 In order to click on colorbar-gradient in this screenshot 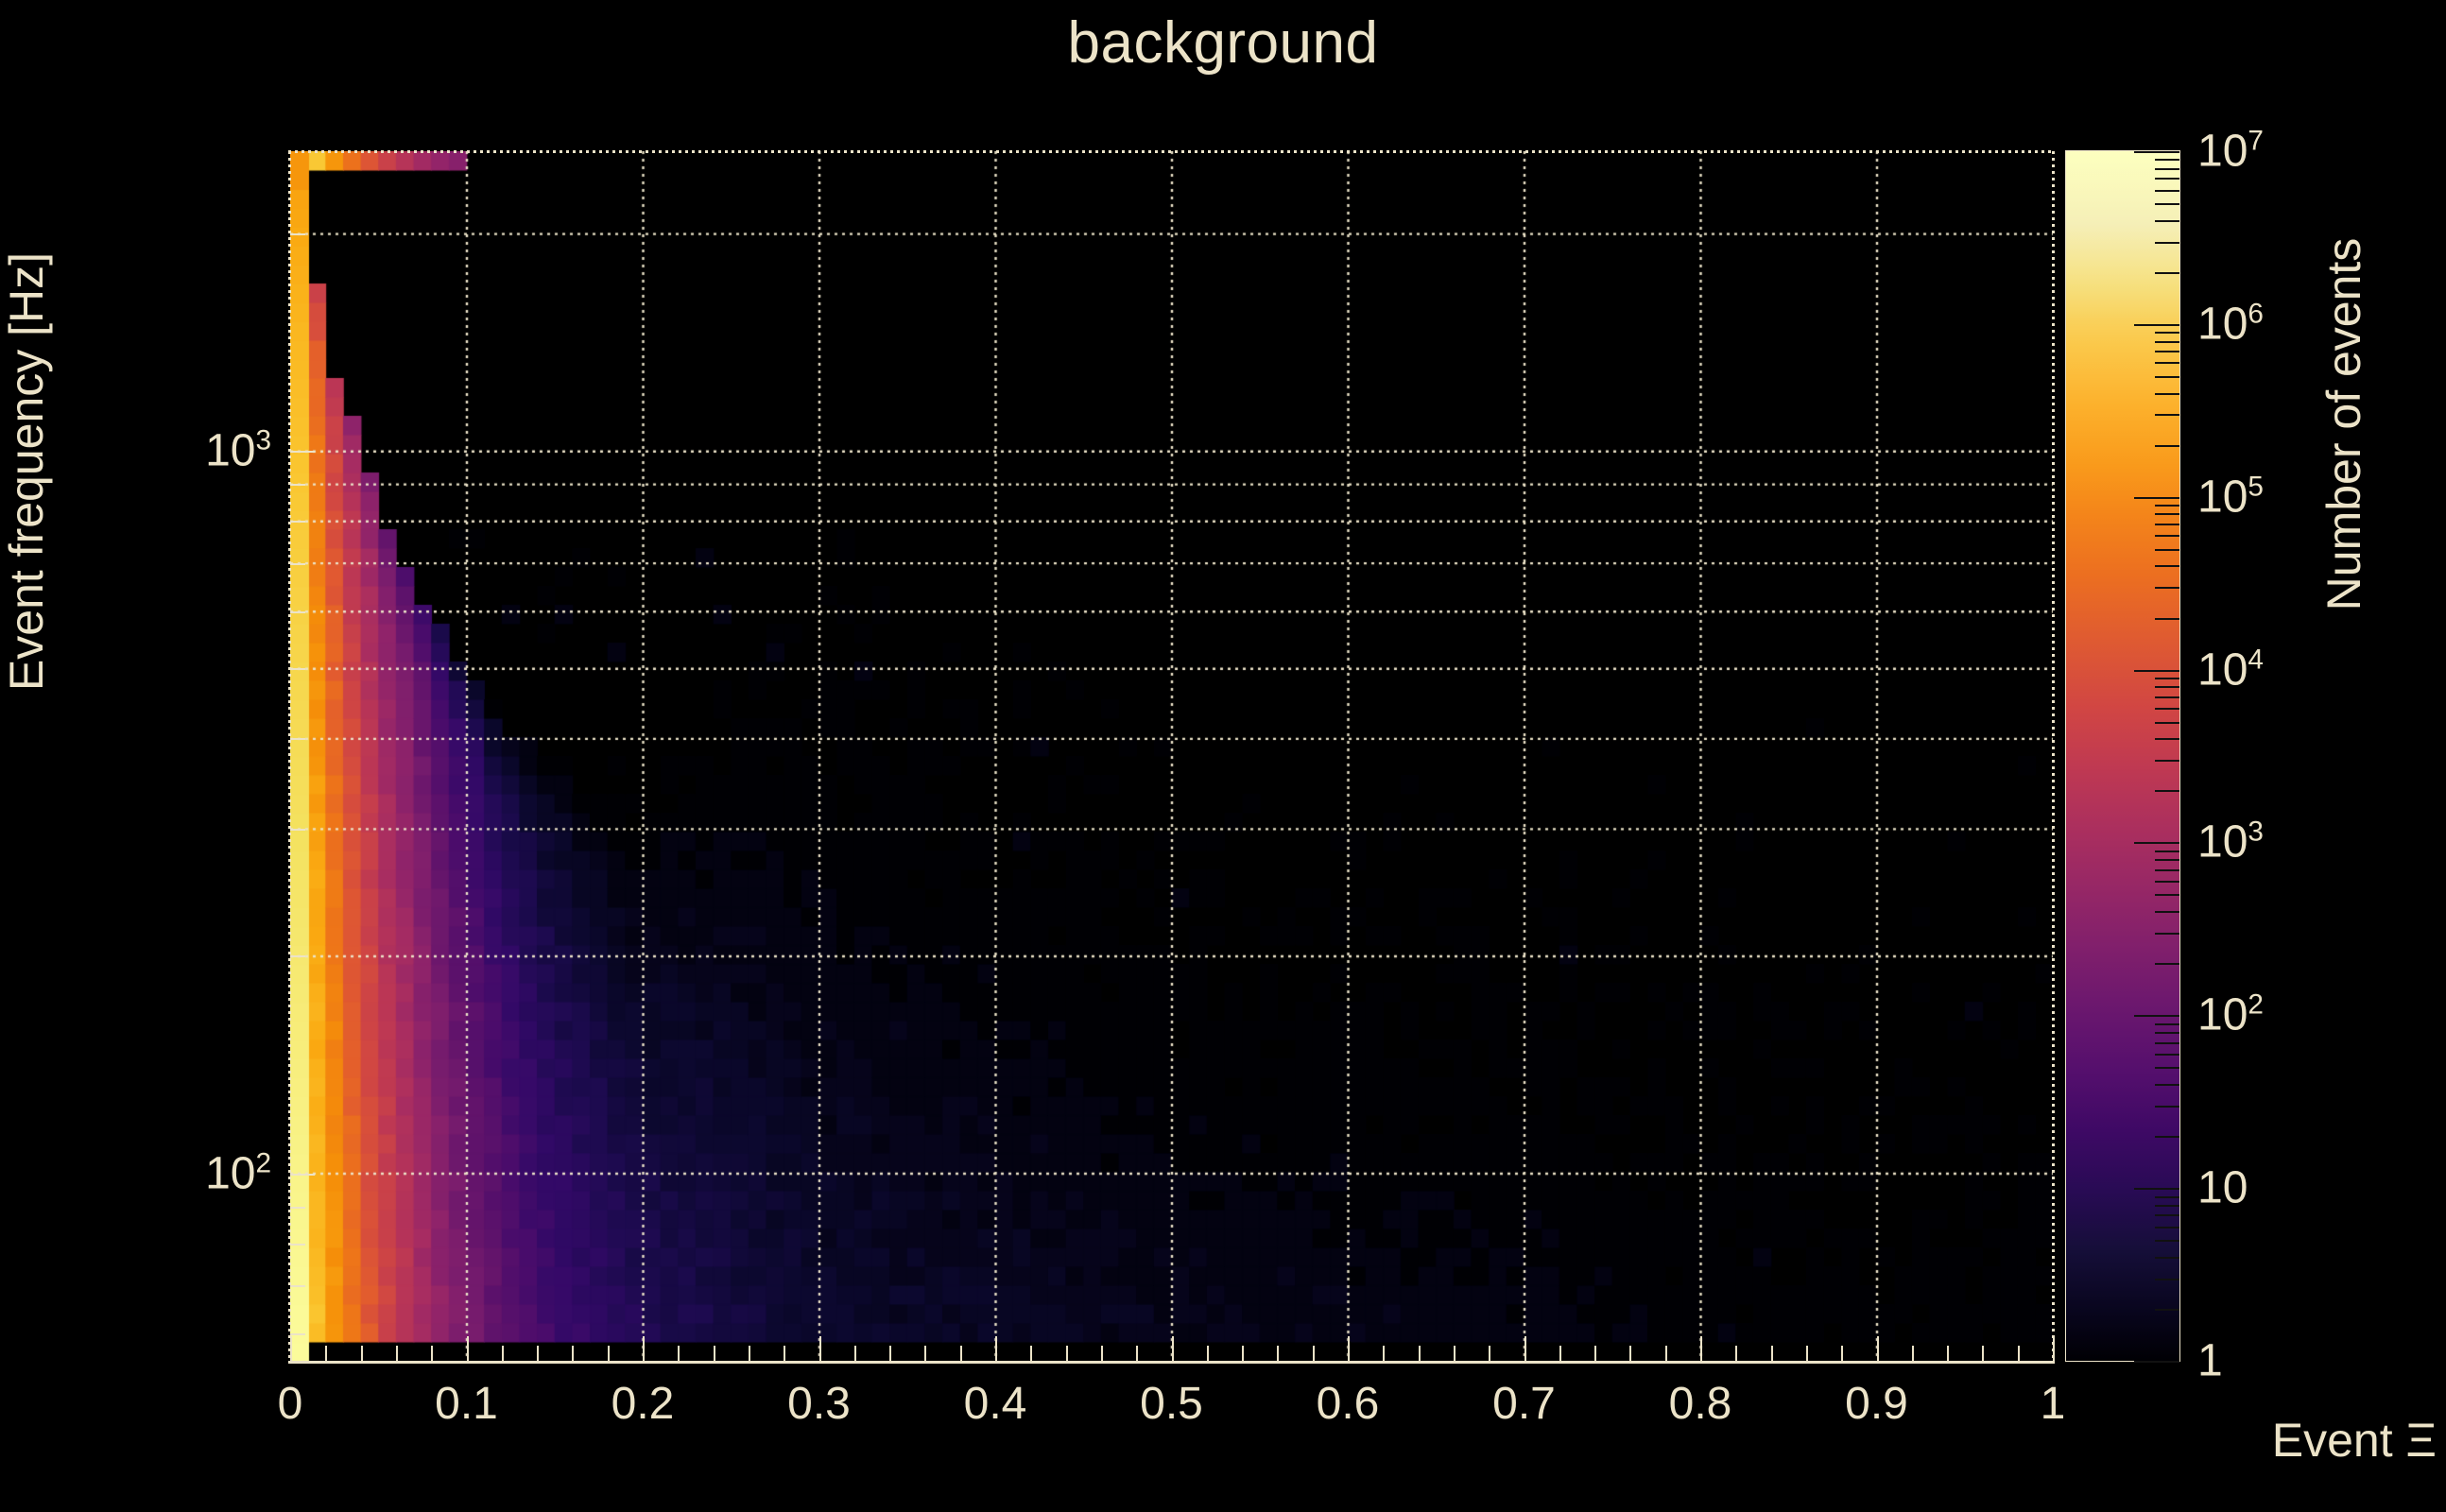, I will do `click(2122, 756)`.